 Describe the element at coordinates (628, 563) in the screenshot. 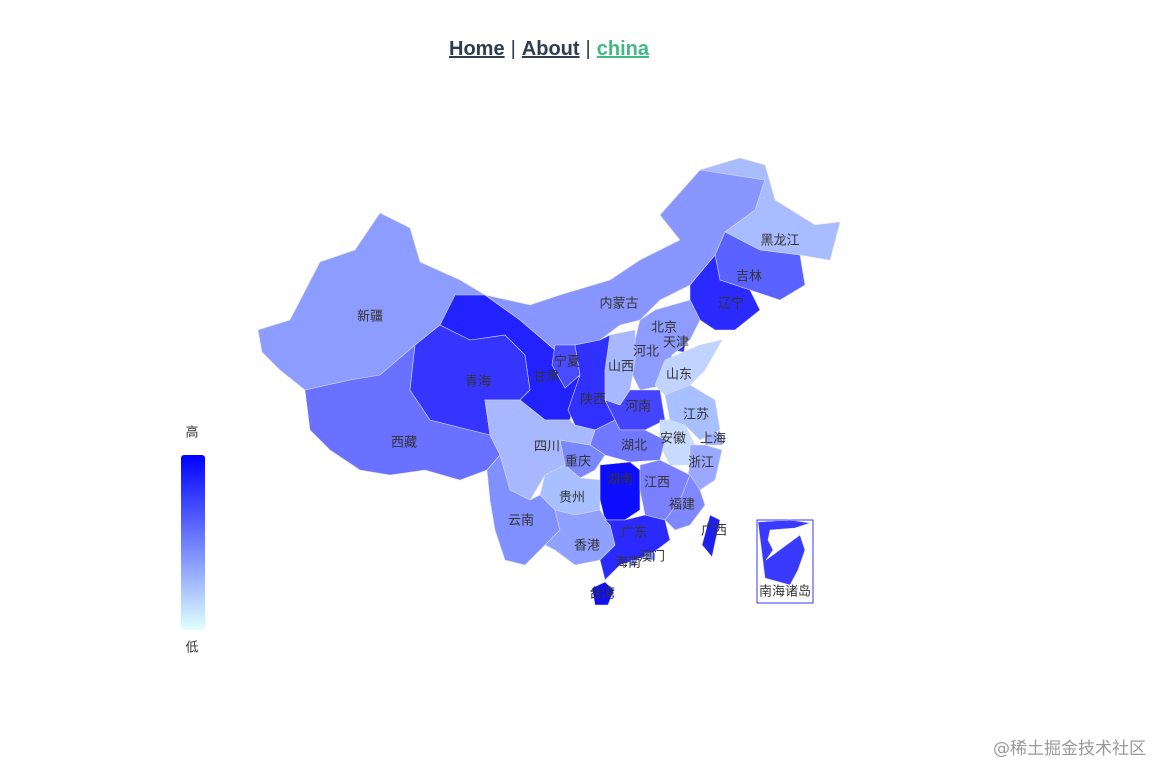

I see `province-label: 海南` at that location.